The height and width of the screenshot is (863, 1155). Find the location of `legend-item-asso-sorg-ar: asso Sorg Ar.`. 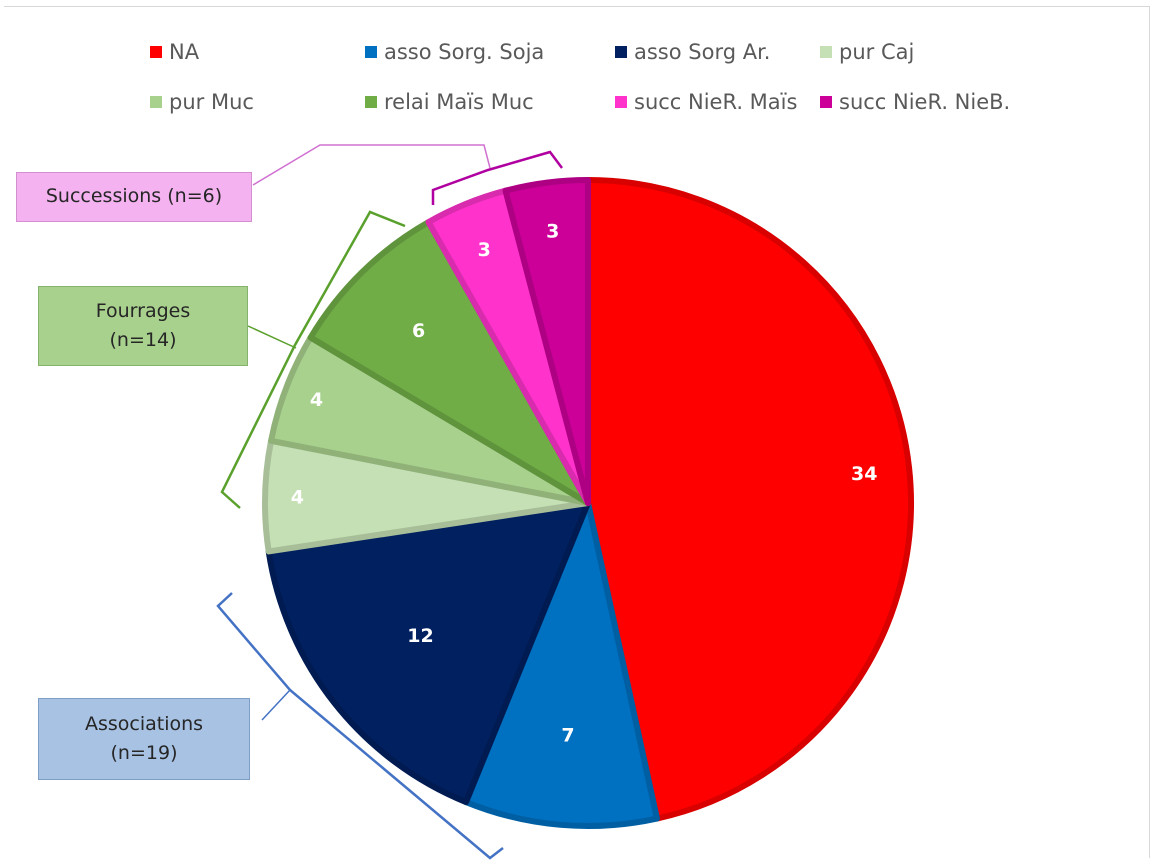

legend-item-asso-sorg-ar: asso Sorg Ar. is located at coordinates (717, 52).